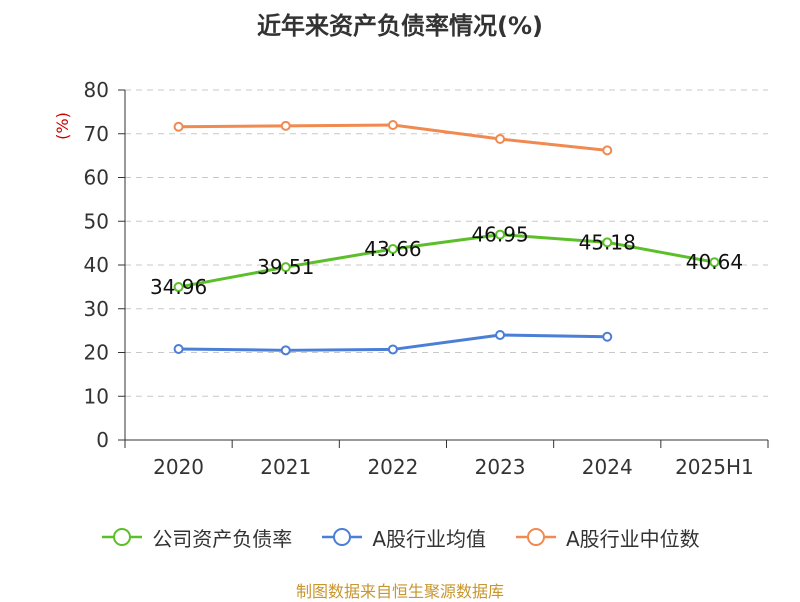 Image resolution: width=800 pixels, height=602 pixels. Describe the element at coordinates (429, 538) in the screenshot. I see `legend-label: A股行业均值` at that location.